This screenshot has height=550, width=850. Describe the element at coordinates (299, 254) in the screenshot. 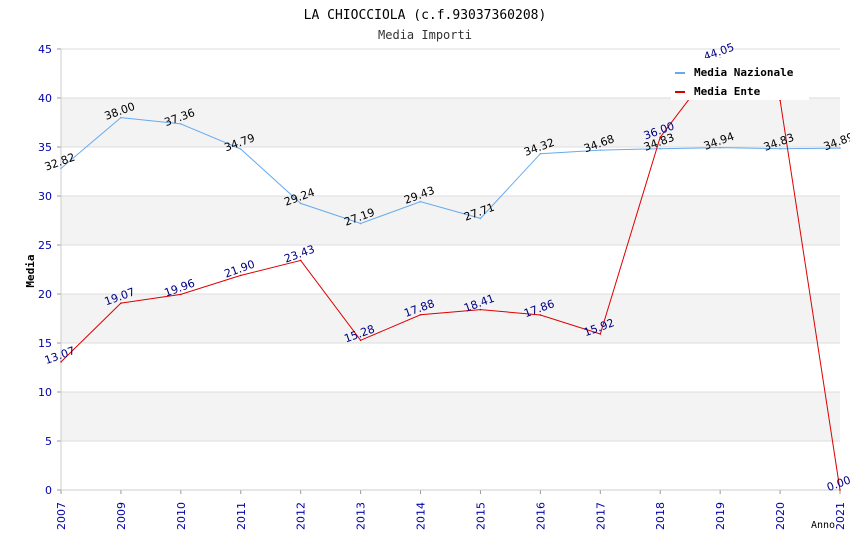

I see `data-label: 23.43` at that location.